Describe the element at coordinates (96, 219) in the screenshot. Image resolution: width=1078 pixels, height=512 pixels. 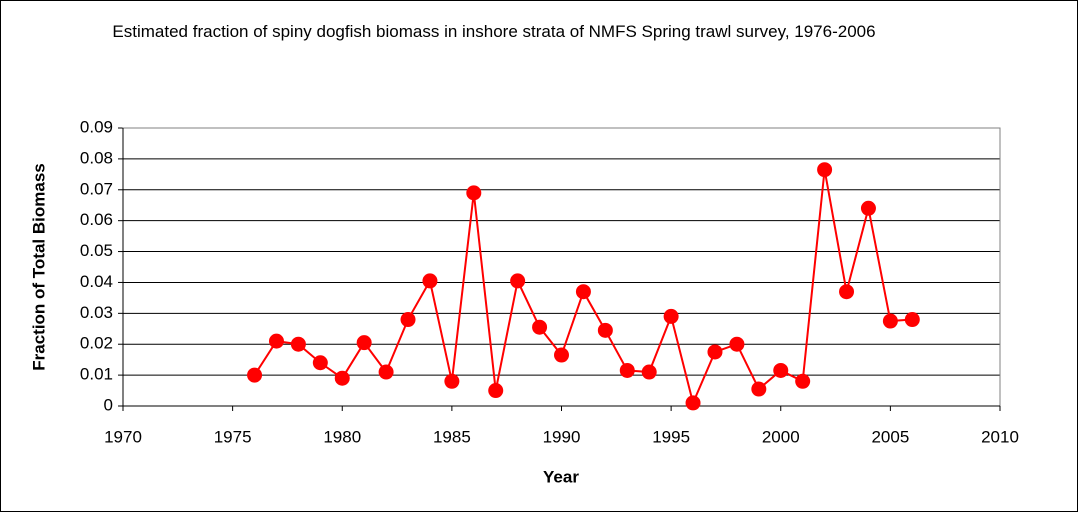
I see `y-tick-label: 0.06` at that location.